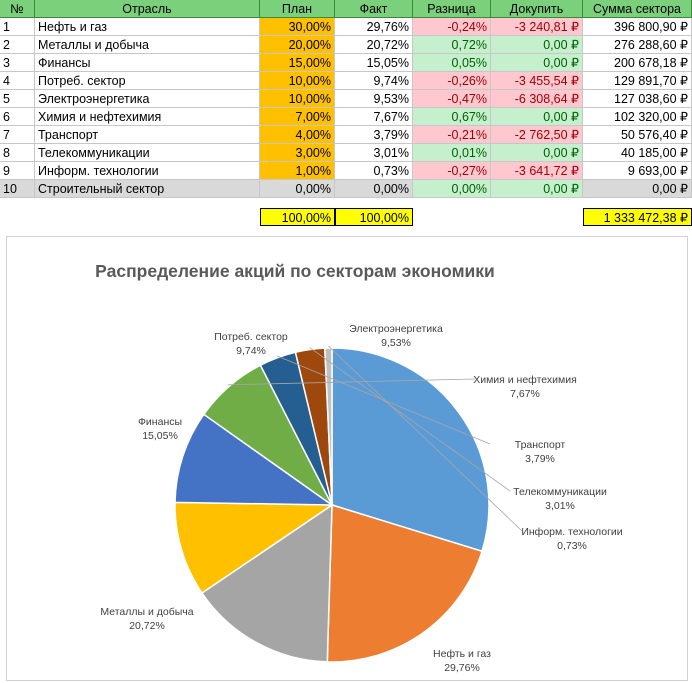 Image resolution: width=692 pixels, height=683 pixels. What do you see at coordinates (146, 612) in the screenshot?
I see `slice-label: Металлы и добыча` at bounding box center [146, 612].